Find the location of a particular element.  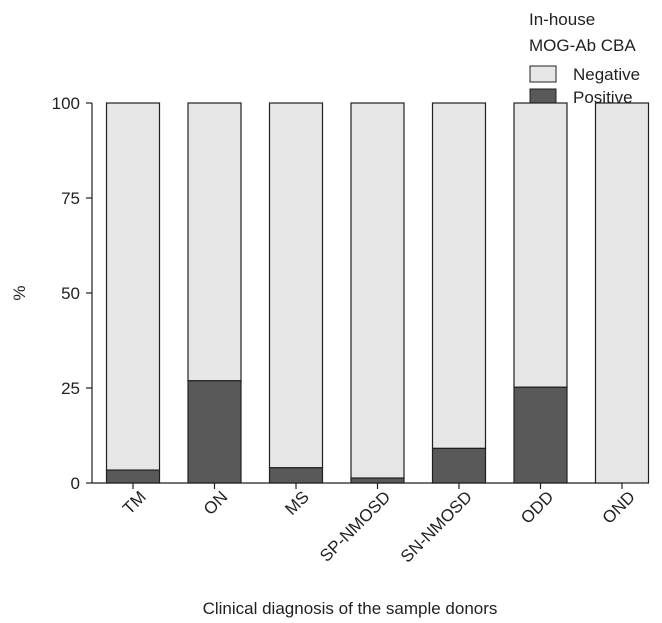

legend-label-negative: Negative is located at coordinates (606, 74).